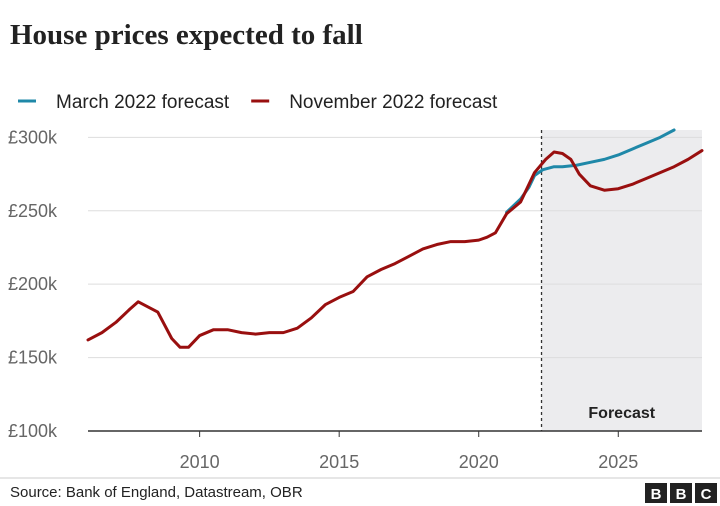 Image resolution: width=720 pixels, height=506 pixels. What do you see at coordinates (33, 284) in the screenshot?
I see `y-tick-label: £200k` at bounding box center [33, 284].